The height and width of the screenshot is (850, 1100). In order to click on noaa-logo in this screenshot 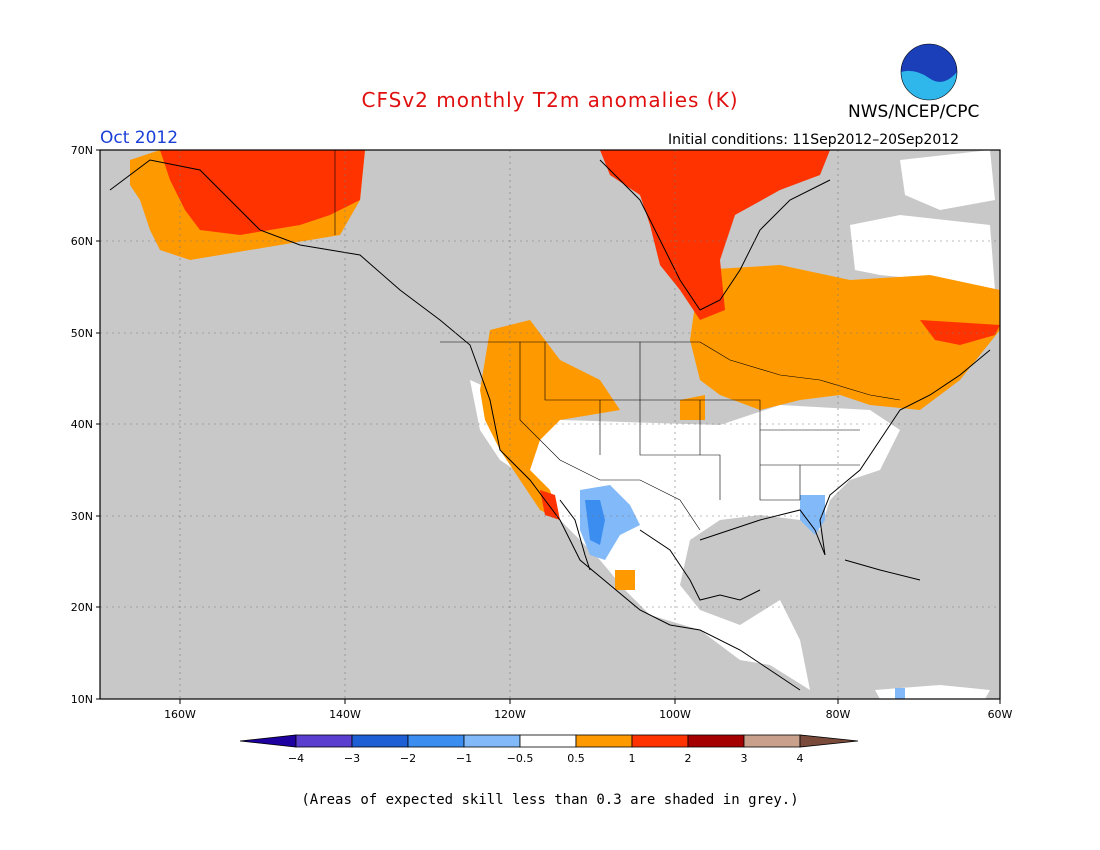, I will do `click(929, 74)`.